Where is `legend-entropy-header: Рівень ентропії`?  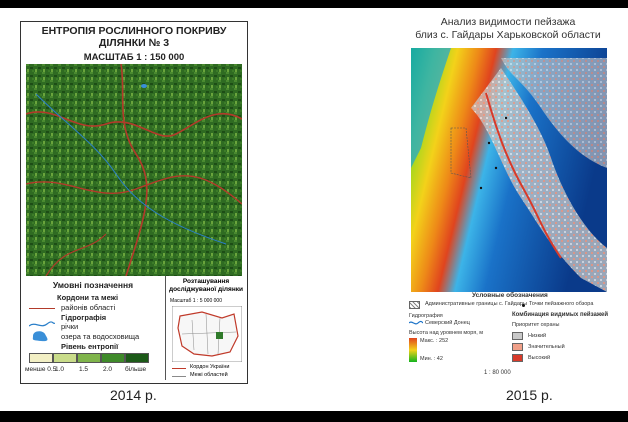 legend-entropy-header: Рівень ентропії is located at coordinates (90, 346).